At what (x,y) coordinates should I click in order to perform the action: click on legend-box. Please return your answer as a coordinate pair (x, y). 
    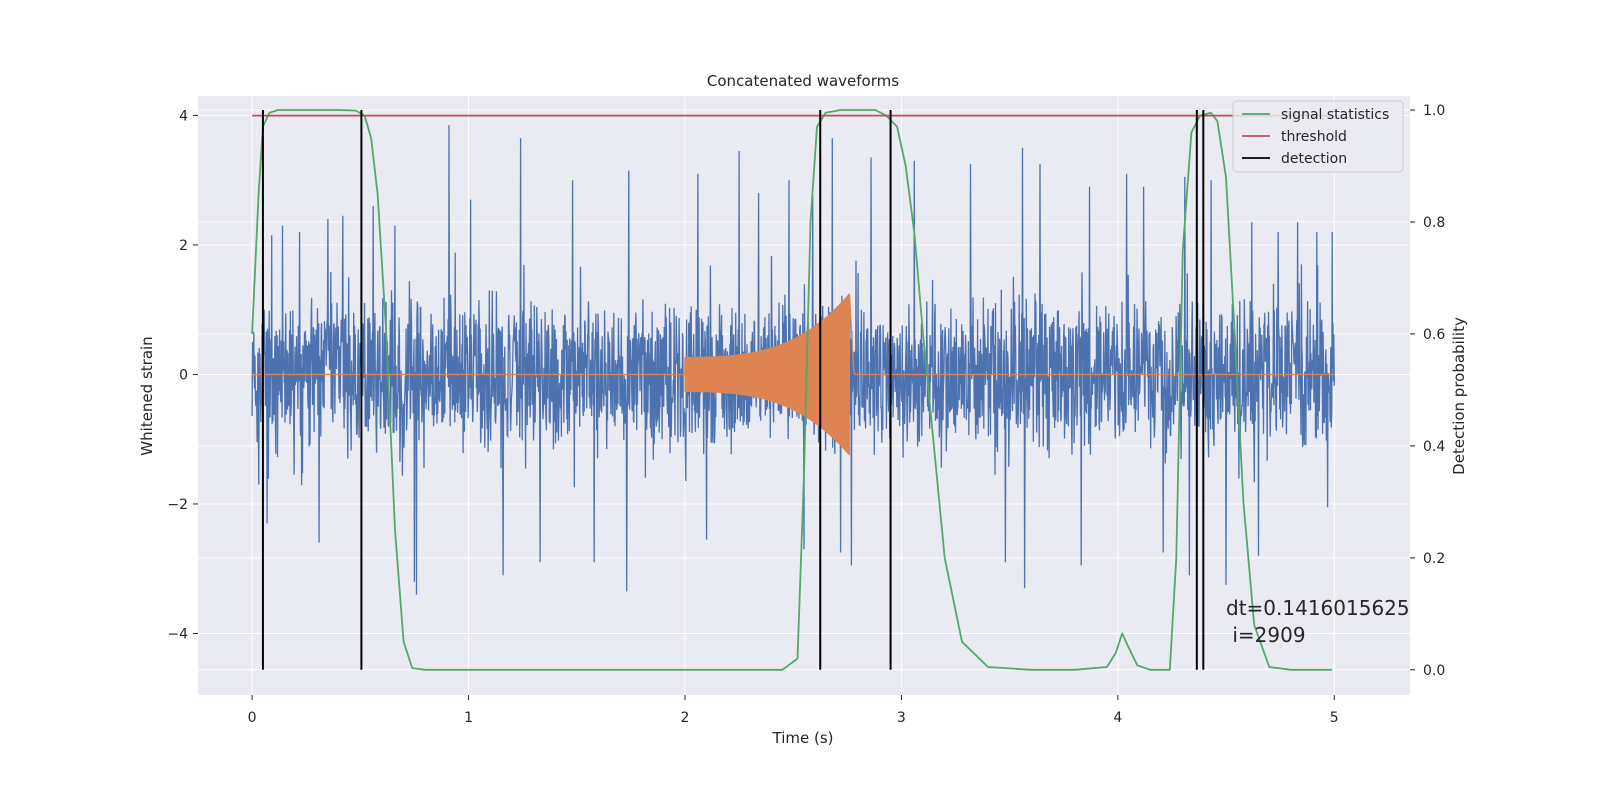
    Looking at the image, I should click on (1318, 136).